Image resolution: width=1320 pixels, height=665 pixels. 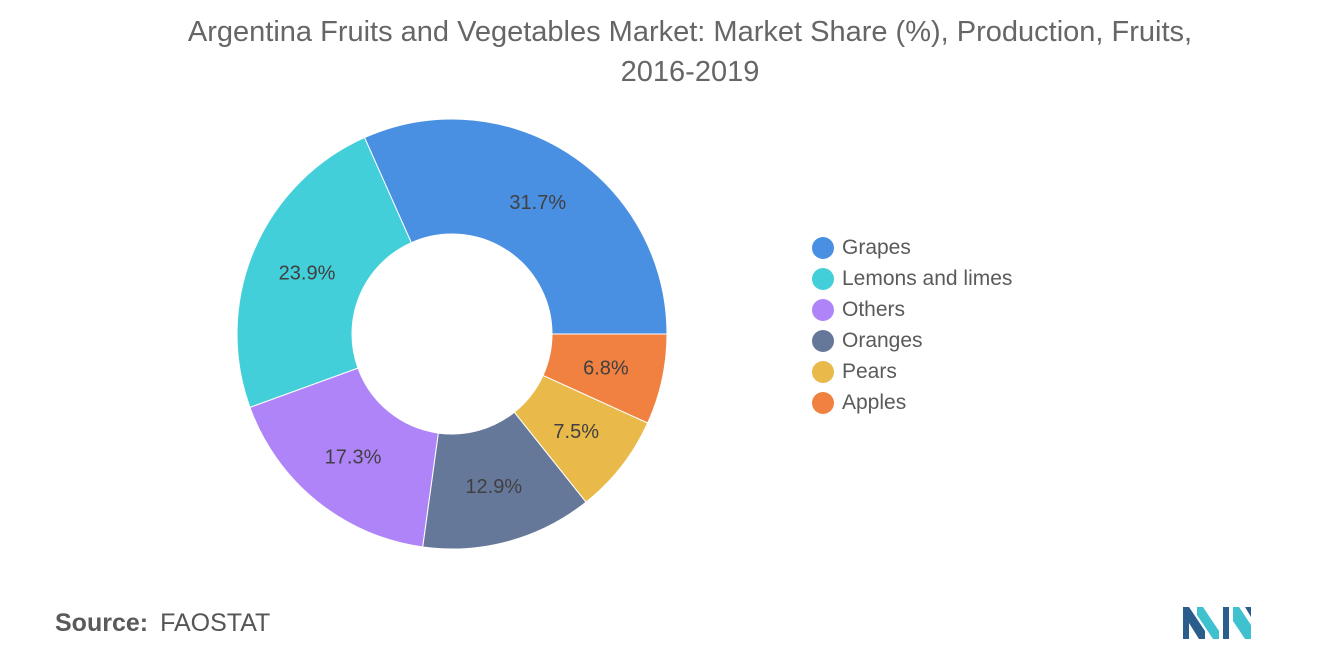 What do you see at coordinates (823, 371) in the screenshot?
I see `legend-swatch-pears` at bounding box center [823, 371].